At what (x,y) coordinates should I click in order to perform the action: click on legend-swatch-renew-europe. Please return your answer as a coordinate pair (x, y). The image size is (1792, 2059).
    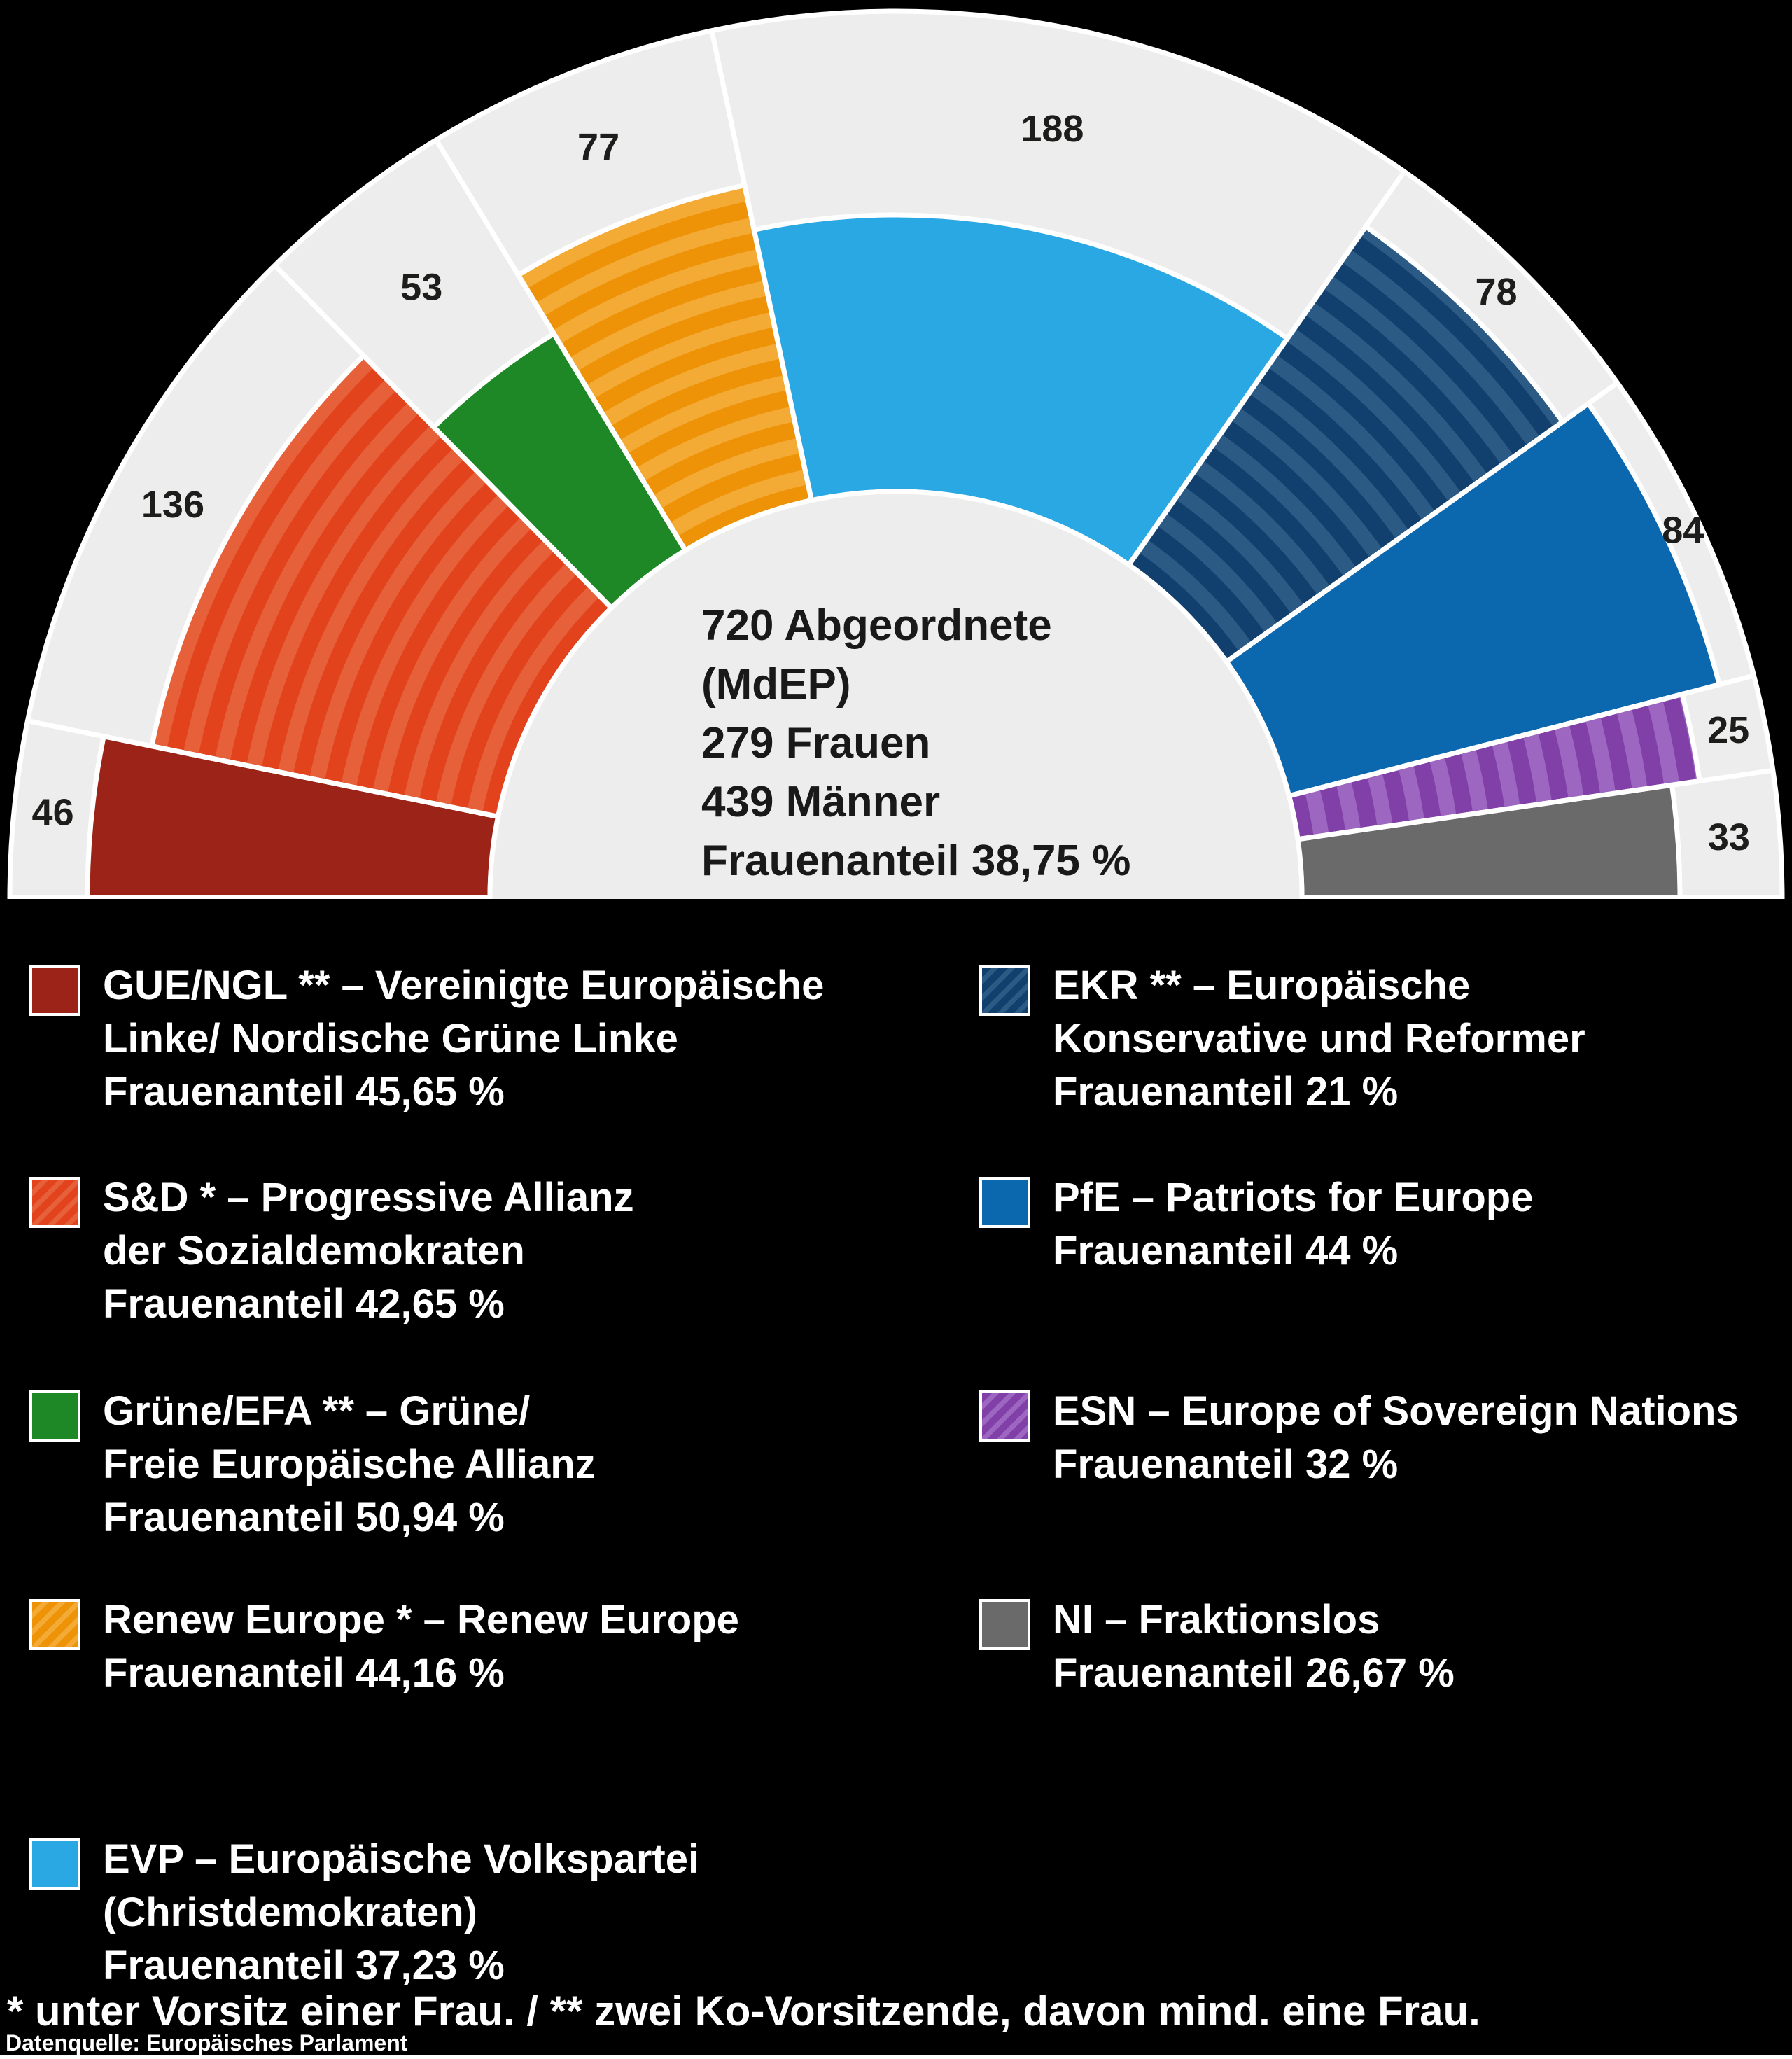
    Looking at the image, I should click on (54, 1624).